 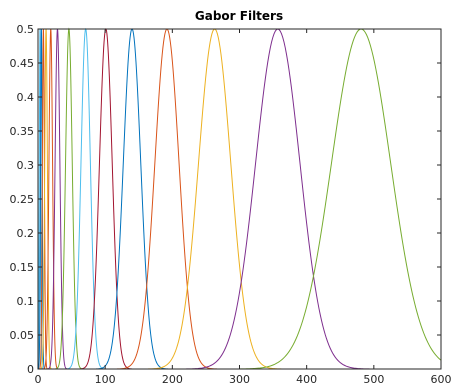 What do you see at coordinates (239, 16) in the screenshot?
I see `chart-title: Gabor Filters` at bounding box center [239, 16].